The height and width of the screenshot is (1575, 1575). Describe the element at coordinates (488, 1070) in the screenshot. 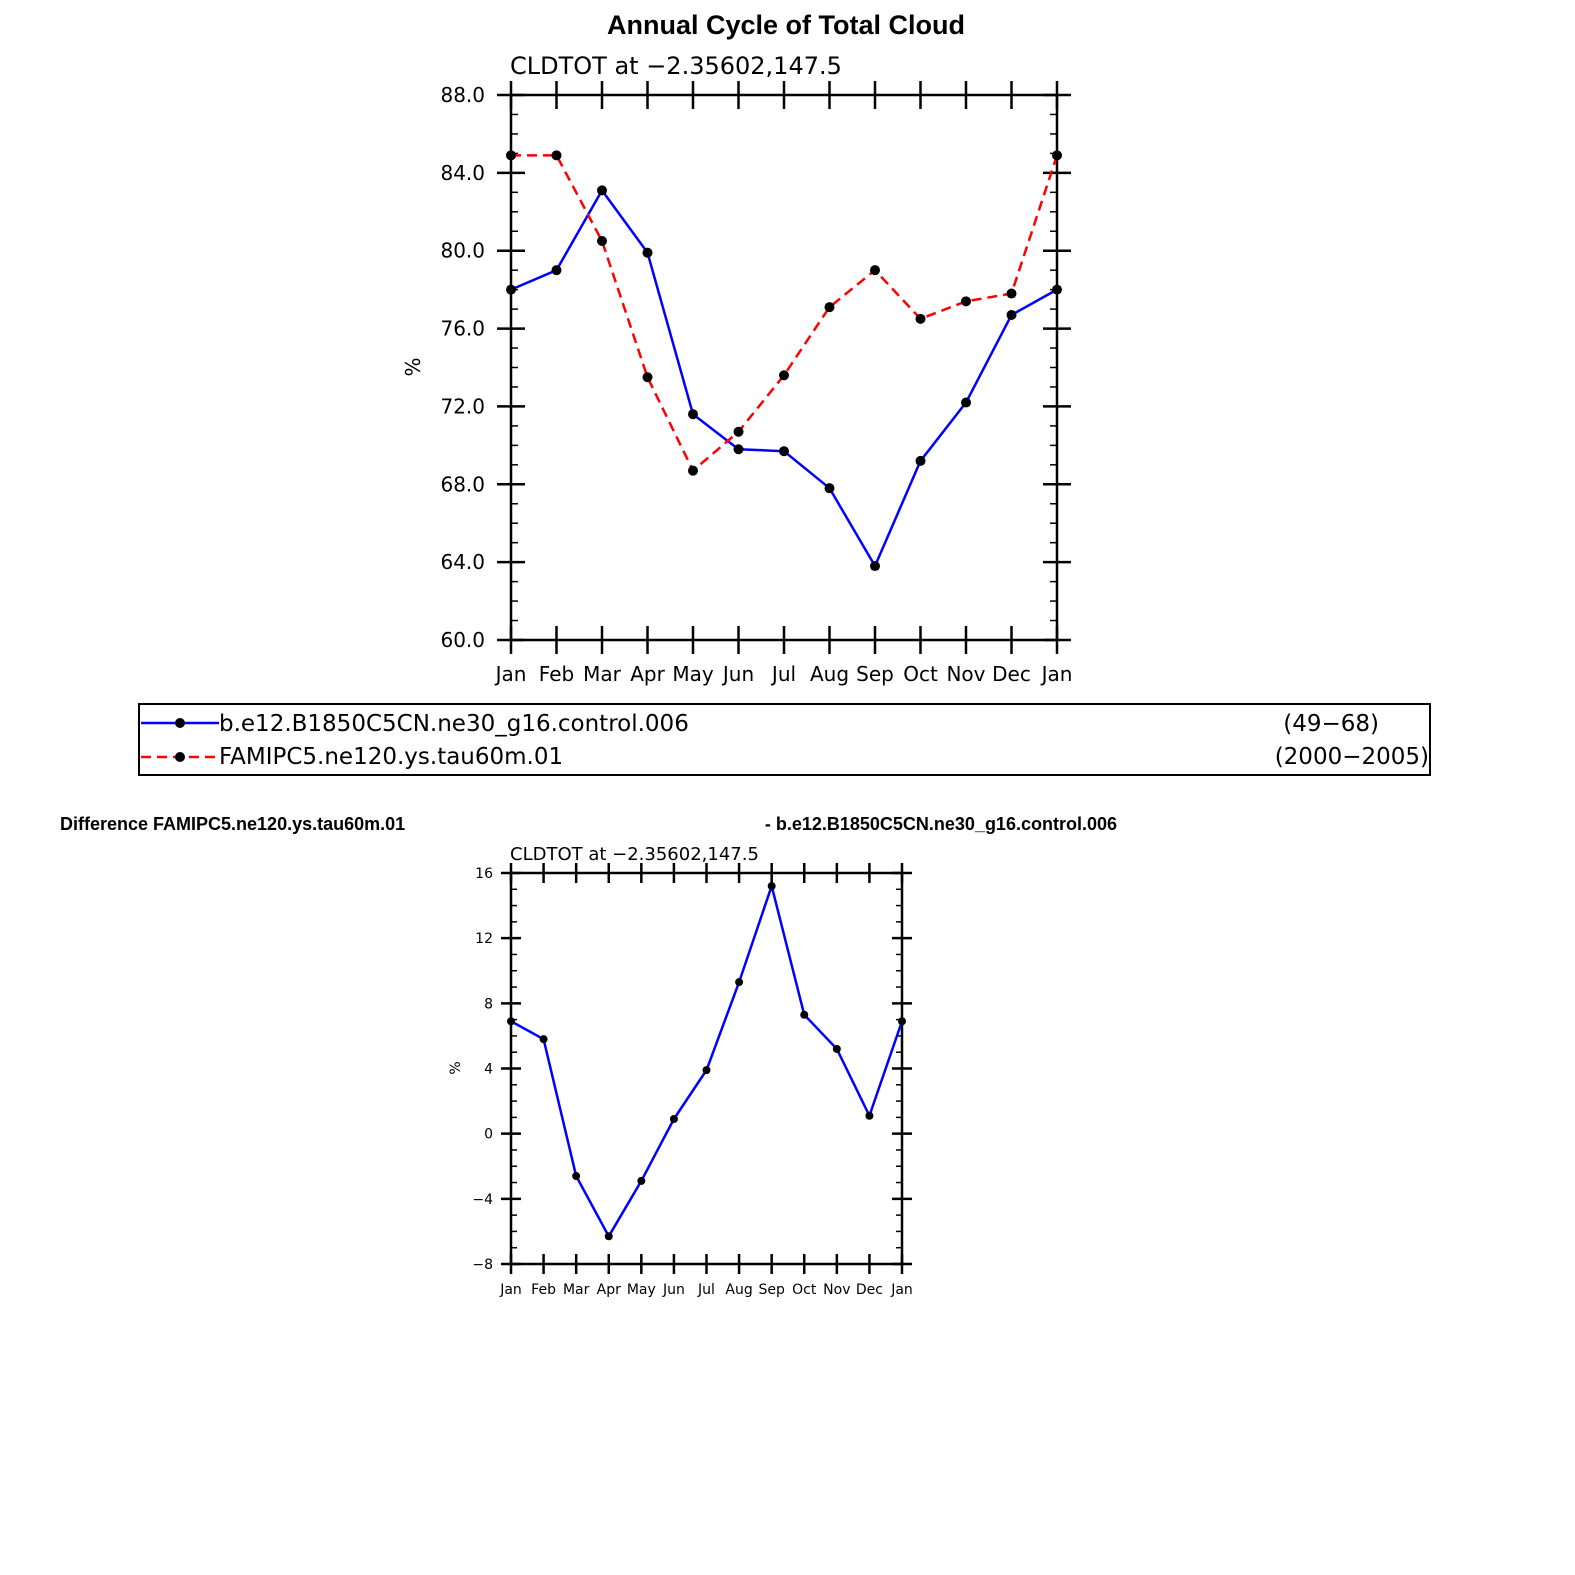

I see `ytick-label: 4` at that location.